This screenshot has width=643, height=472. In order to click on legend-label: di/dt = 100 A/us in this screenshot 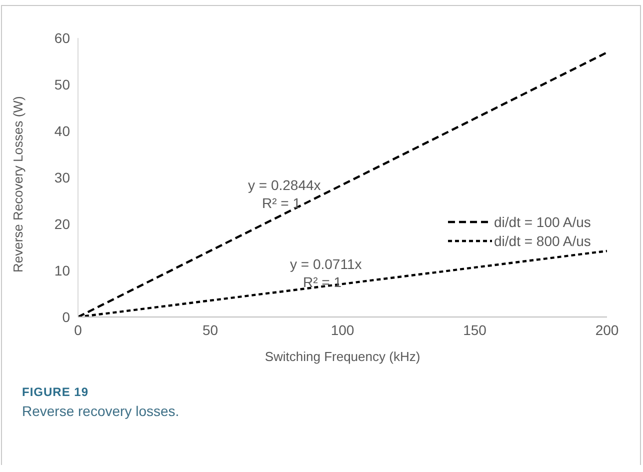, I will do `click(542, 222)`.